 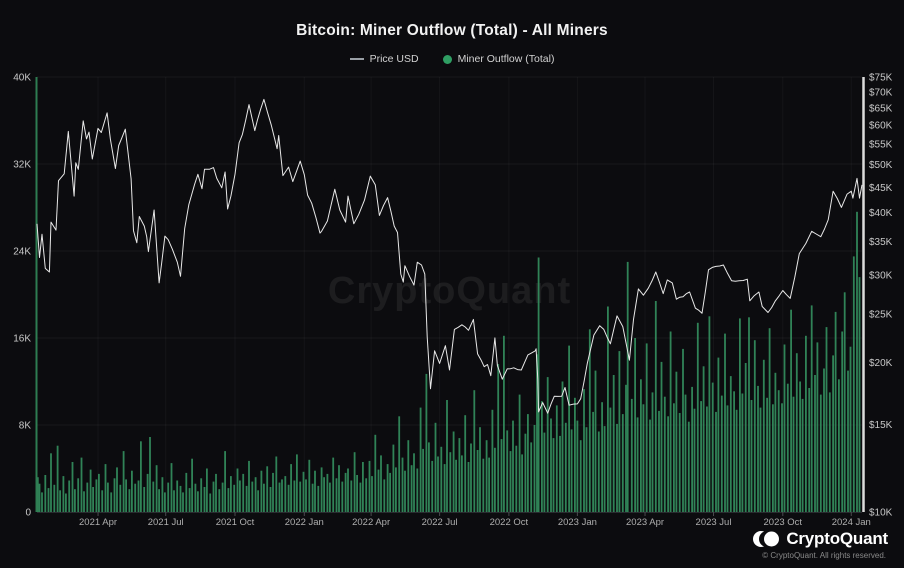 What do you see at coordinates (98, 522) in the screenshot?
I see `svg-text: 2021 Apr` at bounding box center [98, 522].